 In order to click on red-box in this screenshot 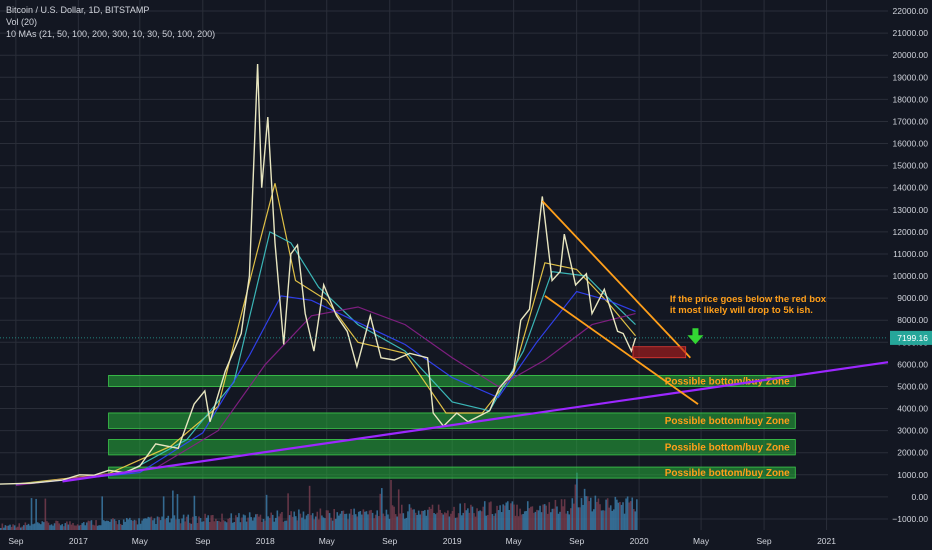, I will do `click(659, 352)`.